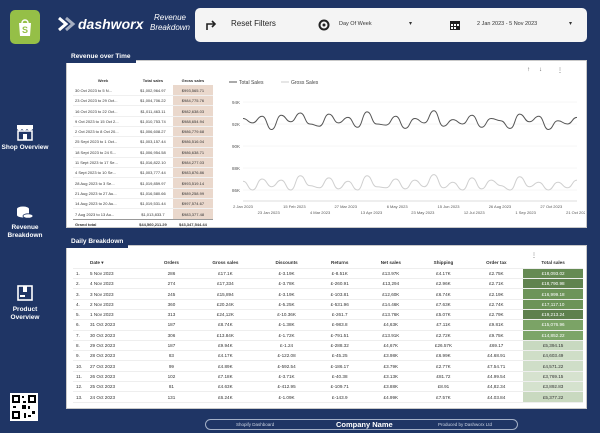 The image size is (600, 433). What do you see at coordinates (153, 204) in the screenshot?
I see `table-cell: $1,019,531.44` at bounding box center [153, 204].